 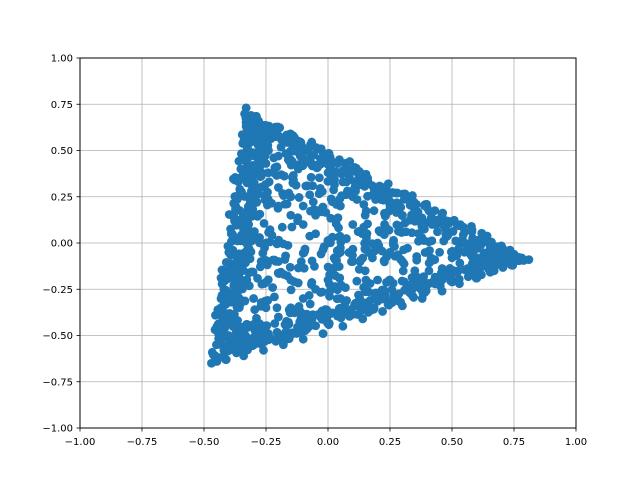 What do you see at coordinates (62, 59) in the screenshot?
I see `y-tick-label: 1.00` at bounding box center [62, 59].